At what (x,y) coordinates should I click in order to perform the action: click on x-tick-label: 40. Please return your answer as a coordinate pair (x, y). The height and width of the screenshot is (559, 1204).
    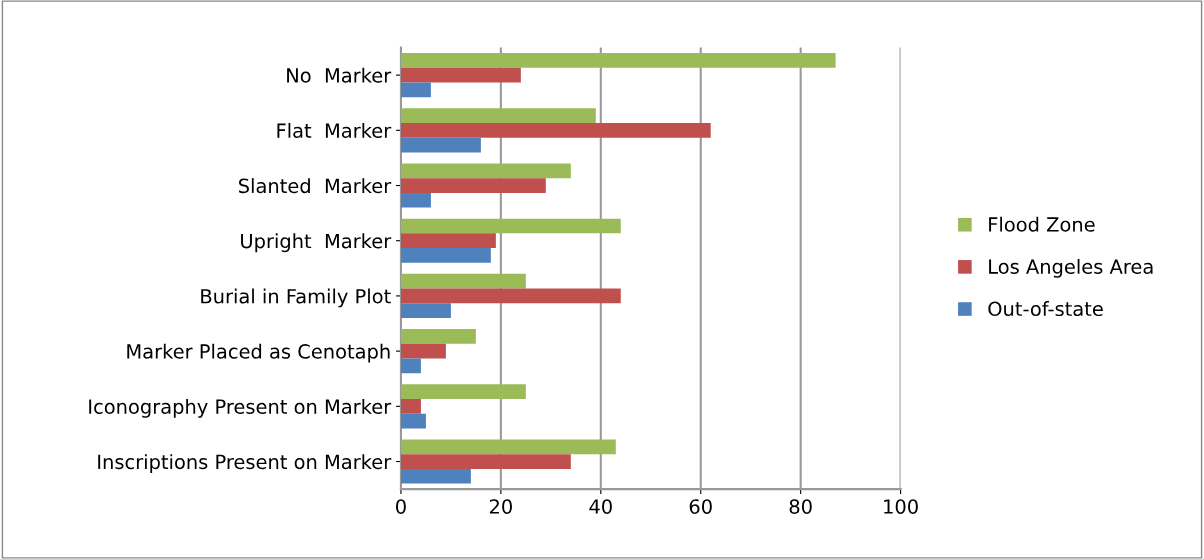
    Looking at the image, I should click on (600, 506).